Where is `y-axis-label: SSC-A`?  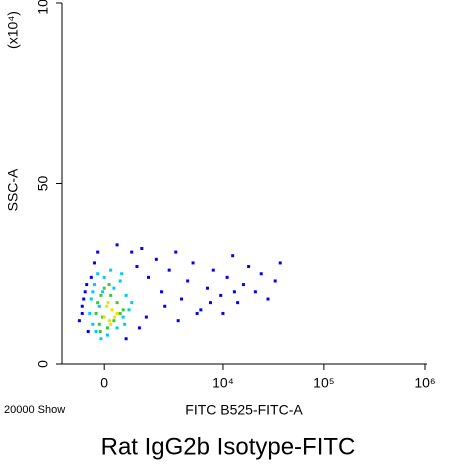
y-axis-label: SSC-A is located at coordinates (13, 189).